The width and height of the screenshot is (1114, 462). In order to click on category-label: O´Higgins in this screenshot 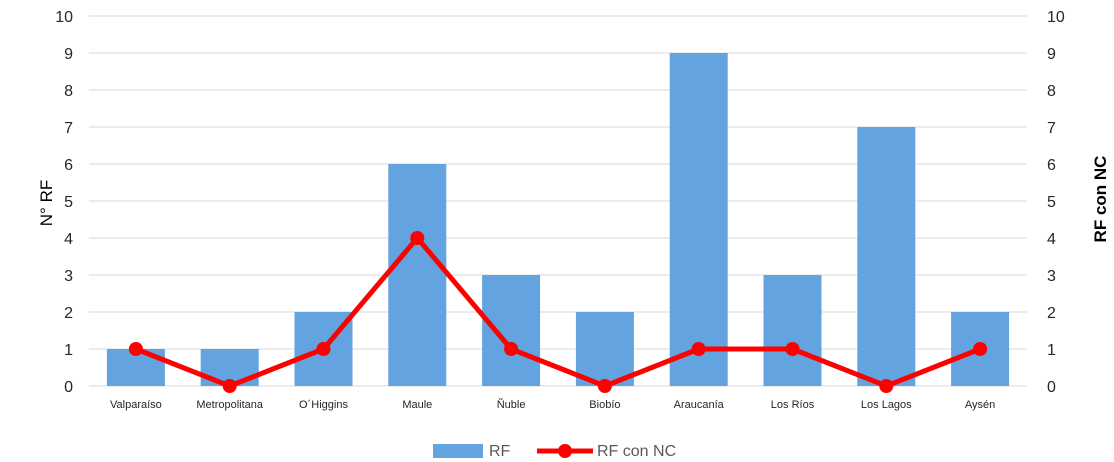, I will do `click(323, 405)`.